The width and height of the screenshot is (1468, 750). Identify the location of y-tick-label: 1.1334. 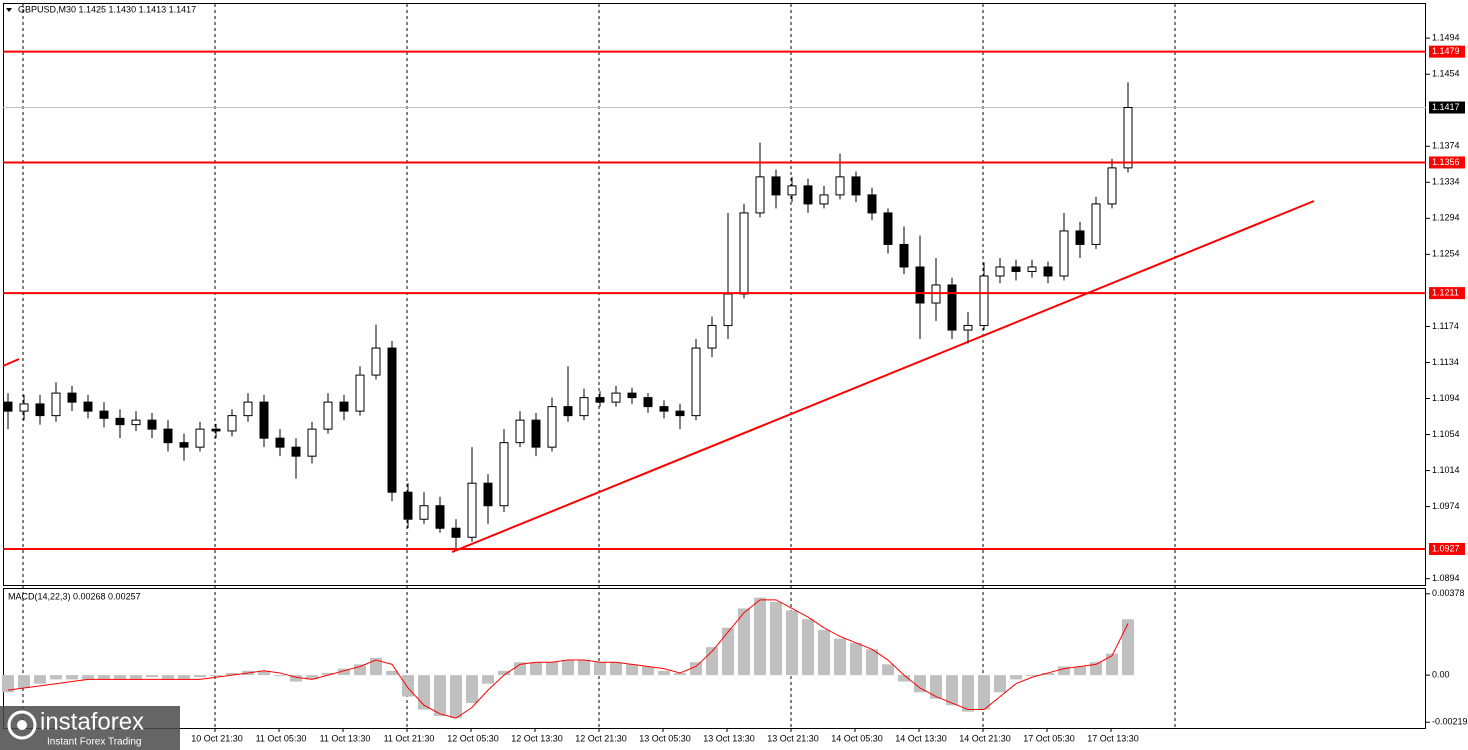
(1446, 182).